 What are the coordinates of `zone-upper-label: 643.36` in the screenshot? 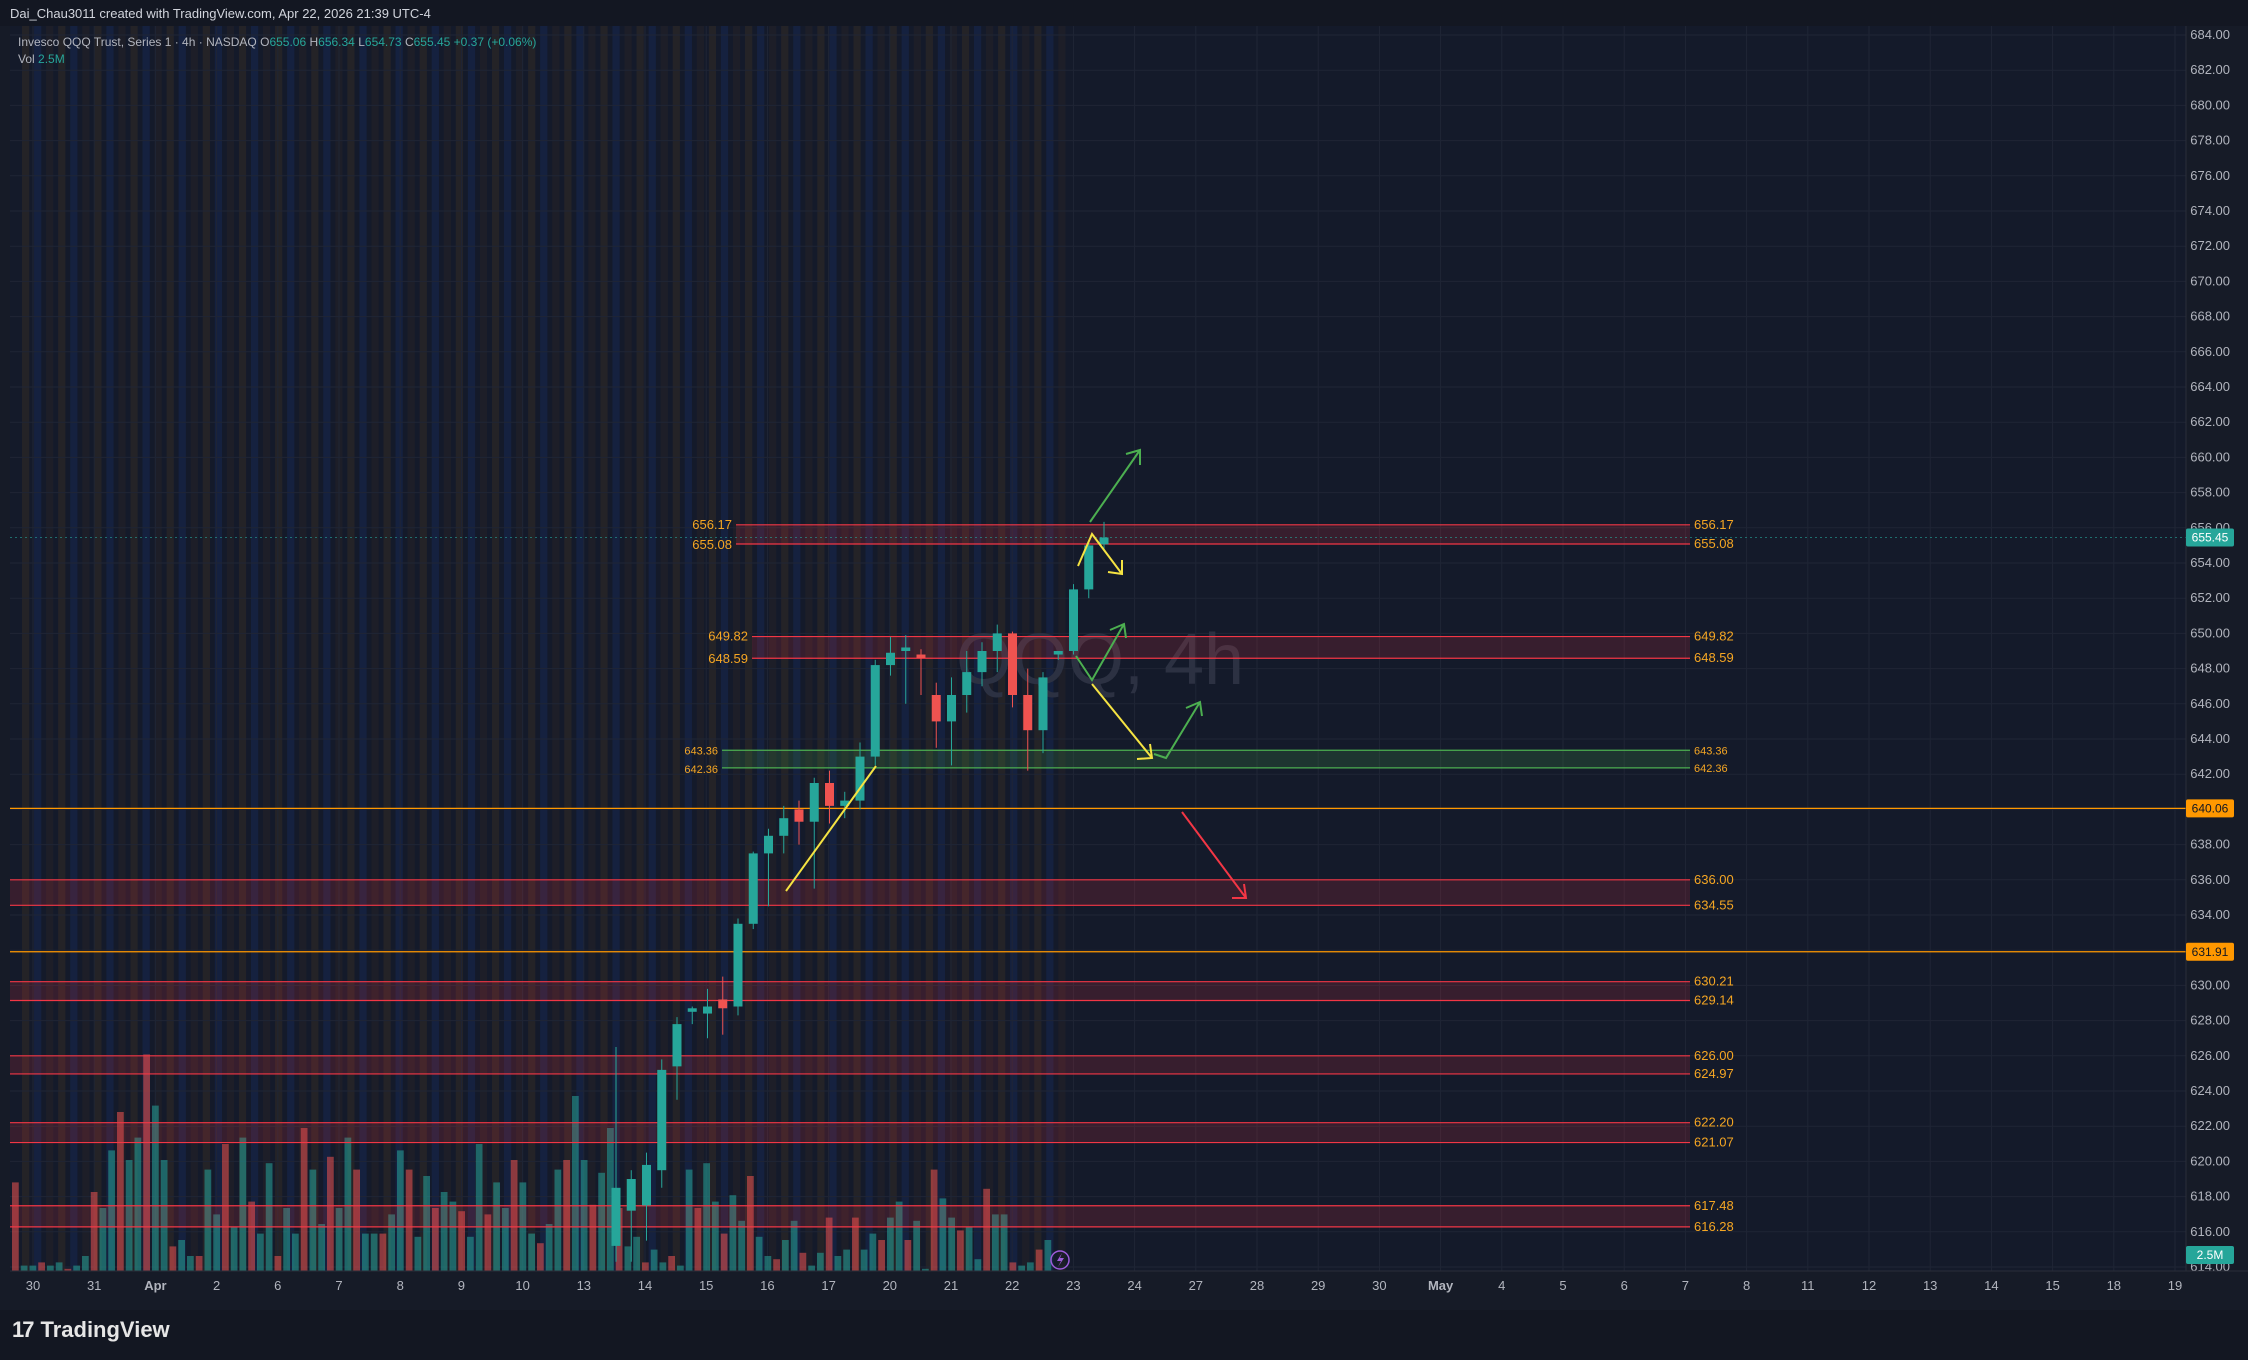 It's located at (1711, 751).